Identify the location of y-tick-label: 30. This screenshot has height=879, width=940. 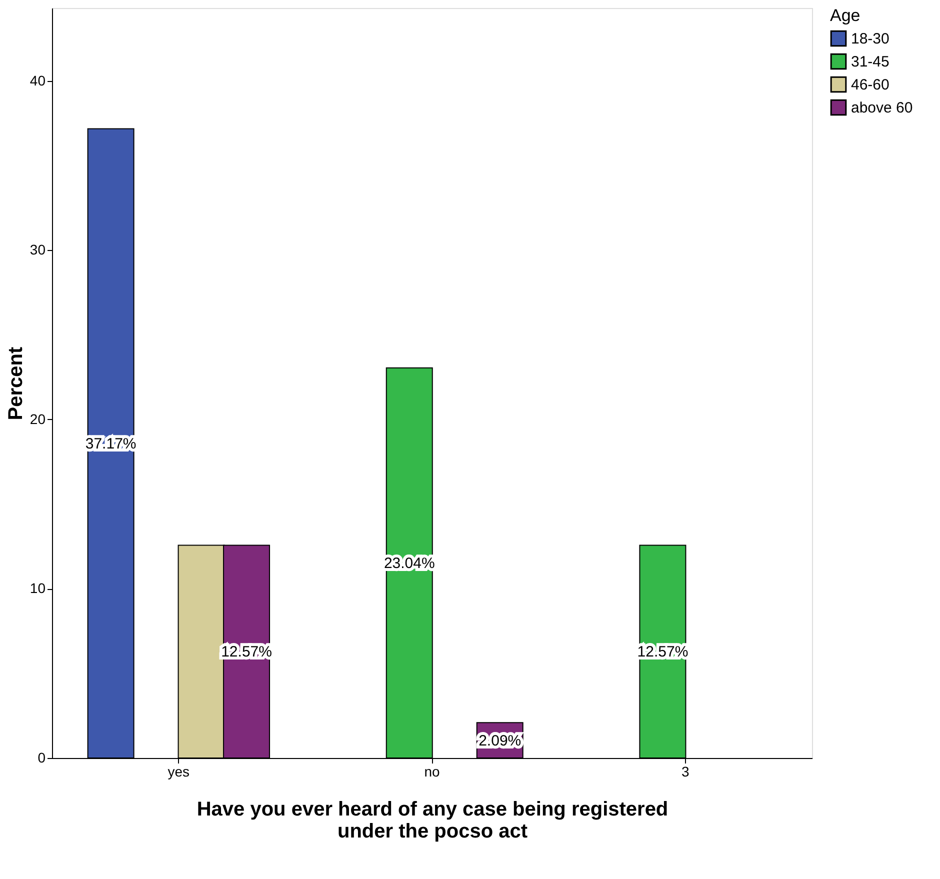
(38, 250).